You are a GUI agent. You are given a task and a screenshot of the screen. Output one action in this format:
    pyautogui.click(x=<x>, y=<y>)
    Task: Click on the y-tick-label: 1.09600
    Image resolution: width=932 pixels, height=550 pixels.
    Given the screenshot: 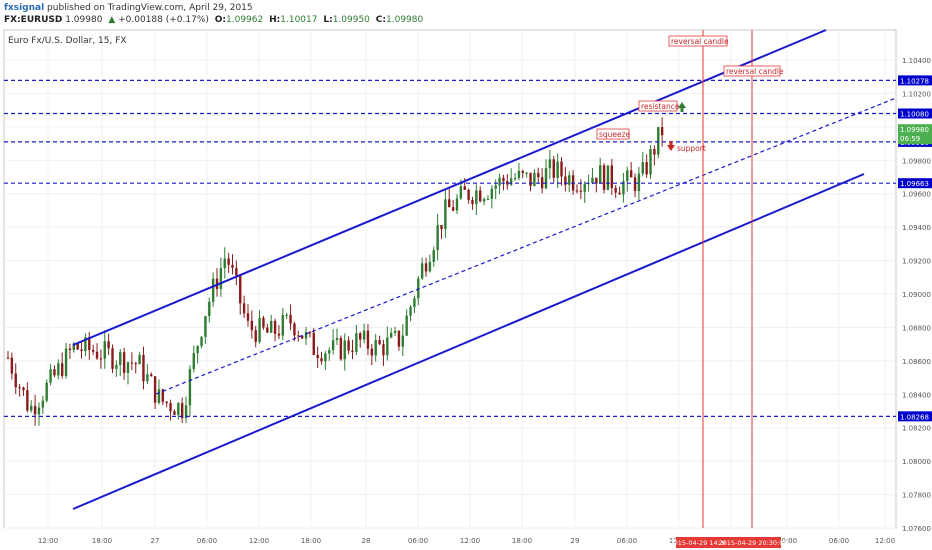 What is the action you would take?
    pyautogui.click(x=916, y=195)
    